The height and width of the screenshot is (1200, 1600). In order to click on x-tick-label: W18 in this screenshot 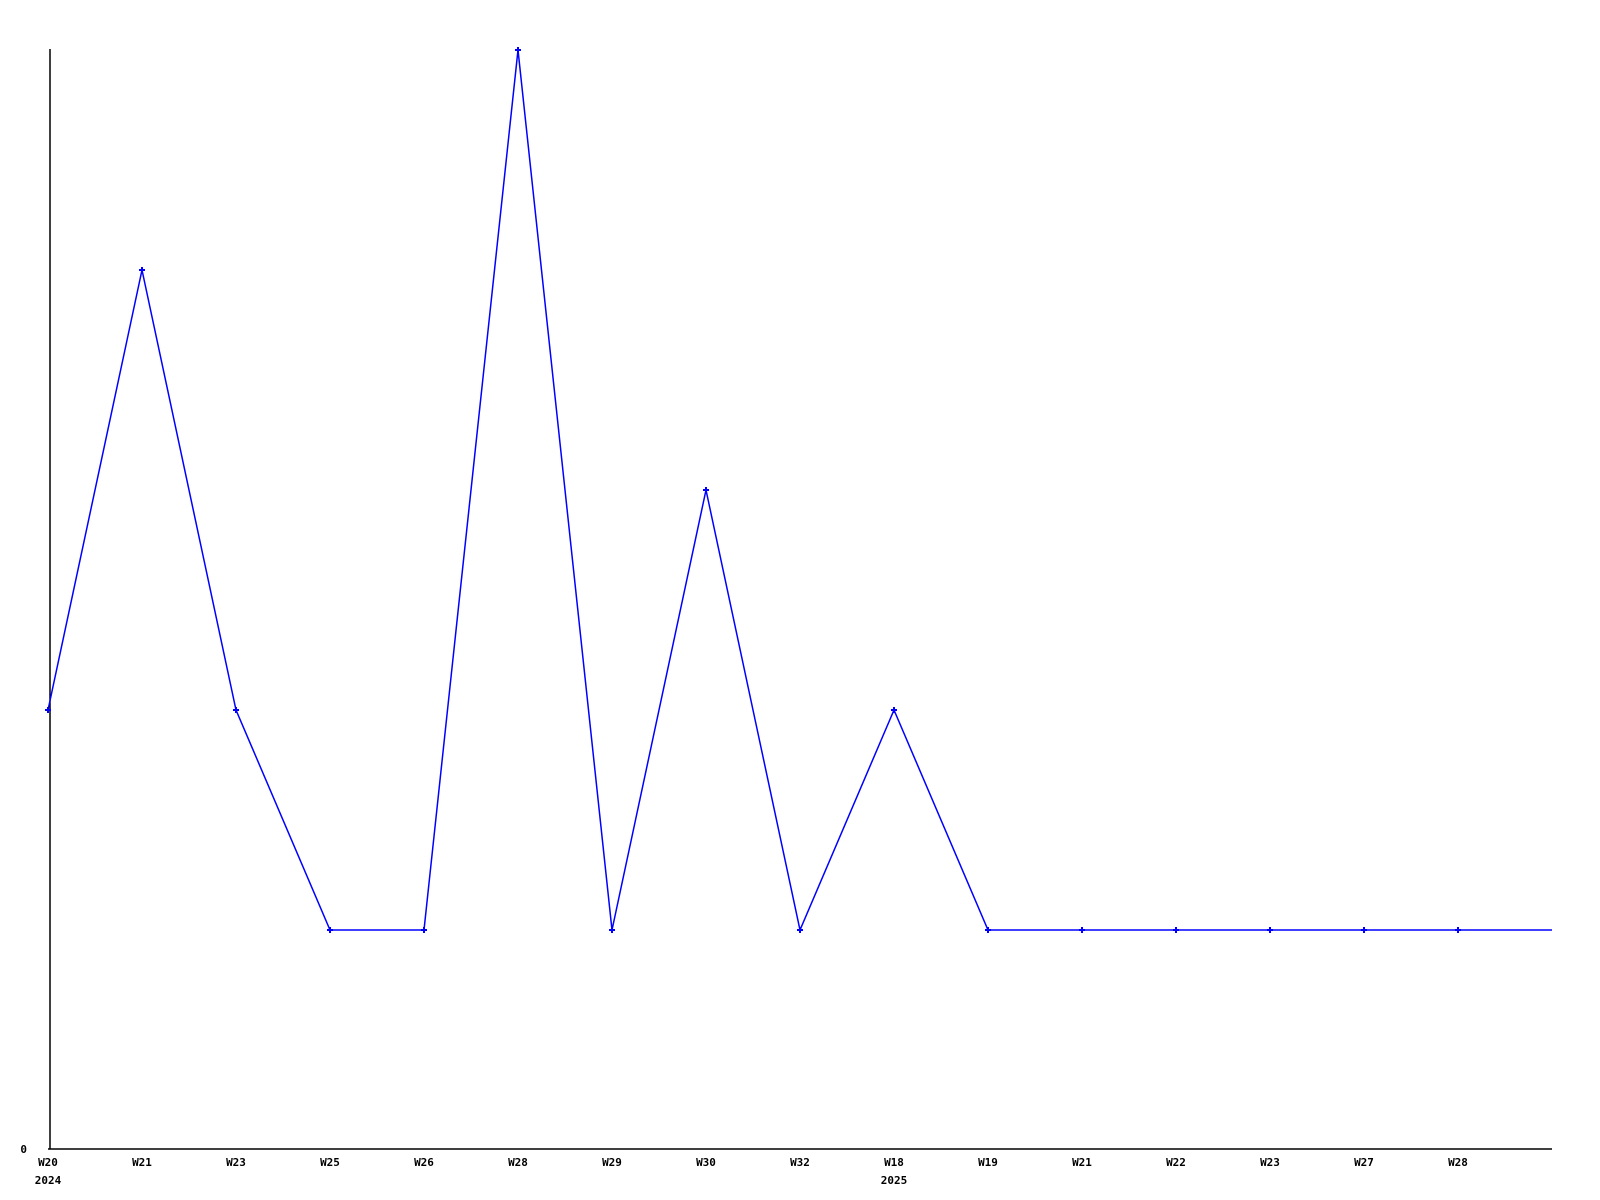, I will do `click(894, 1162)`.